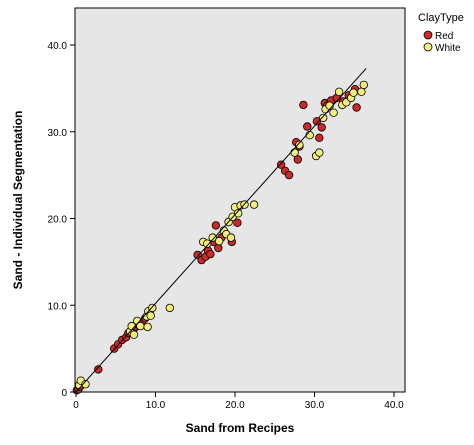 The width and height of the screenshot is (474, 445). What do you see at coordinates (64, 393) in the screenshot?
I see `y-tick-label-0: 0` at bounding box center [64, 393].